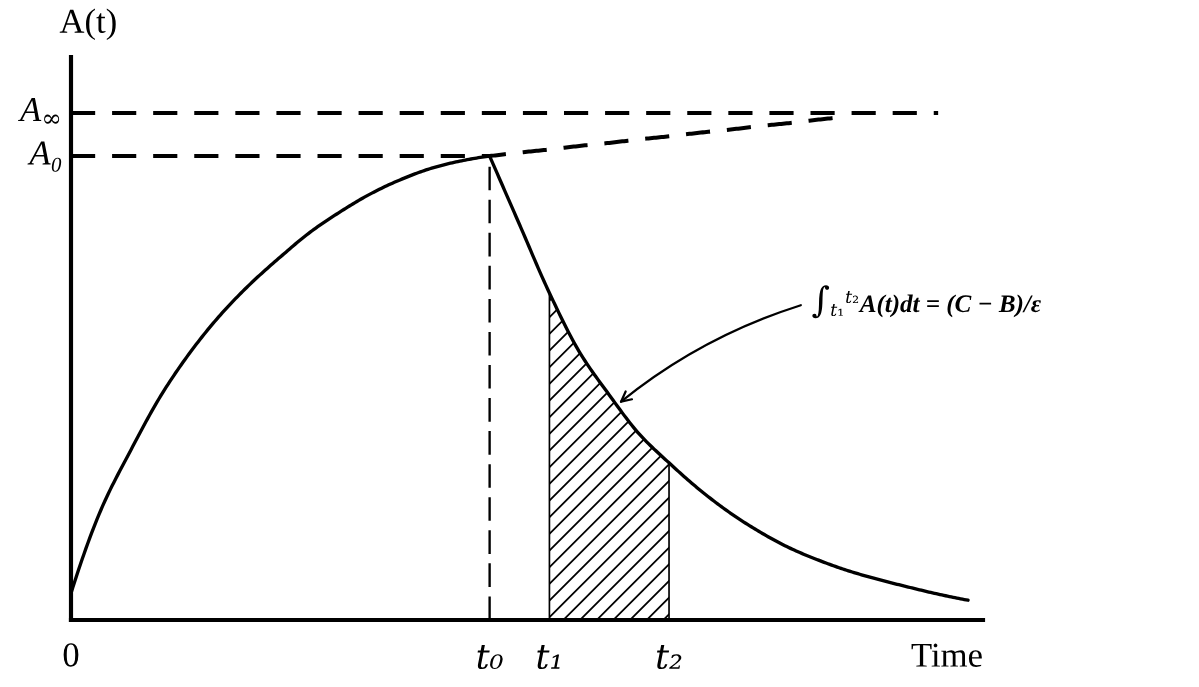 The image size is (1199, 687). What do you see at coordinates (669, 657) in the screenshot?
I see `x-tick-label: t₂` at bounding box center [669, 657].